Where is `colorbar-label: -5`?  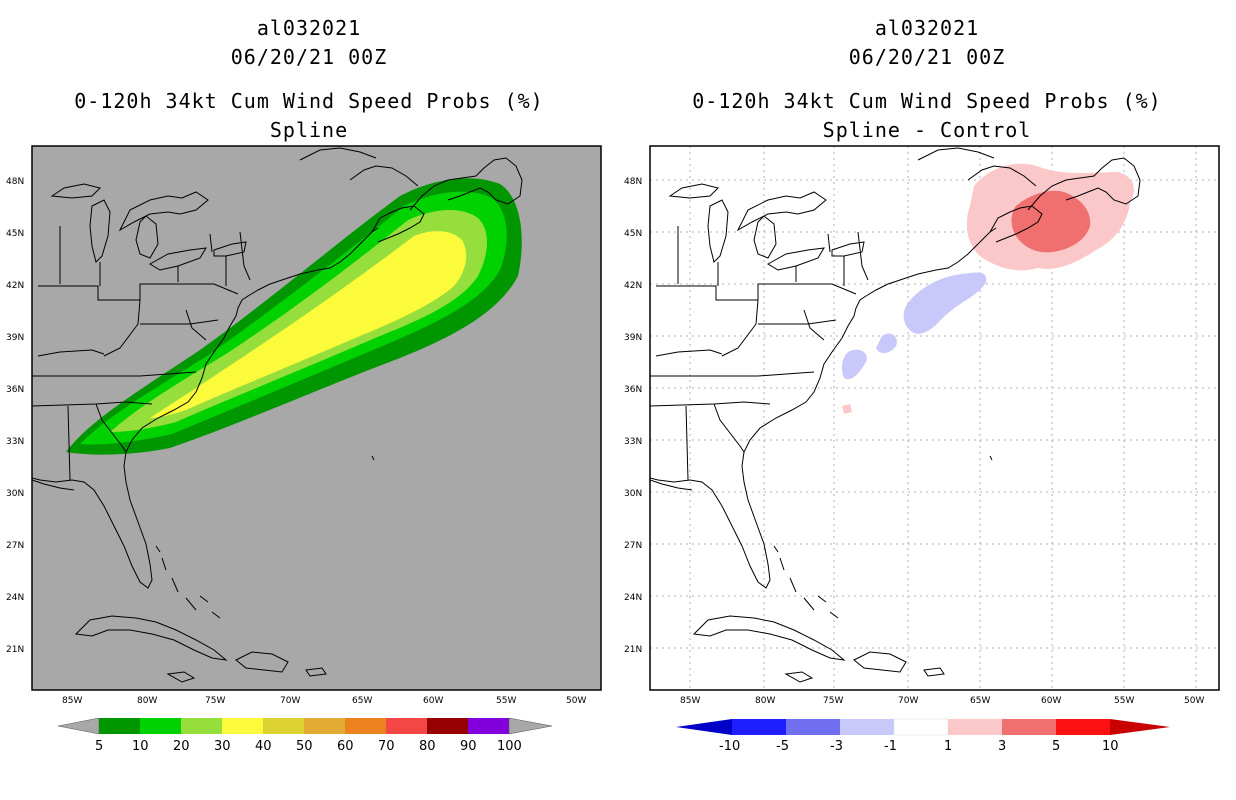 colorbar-label: -5 is located at coordinates (782, 746).